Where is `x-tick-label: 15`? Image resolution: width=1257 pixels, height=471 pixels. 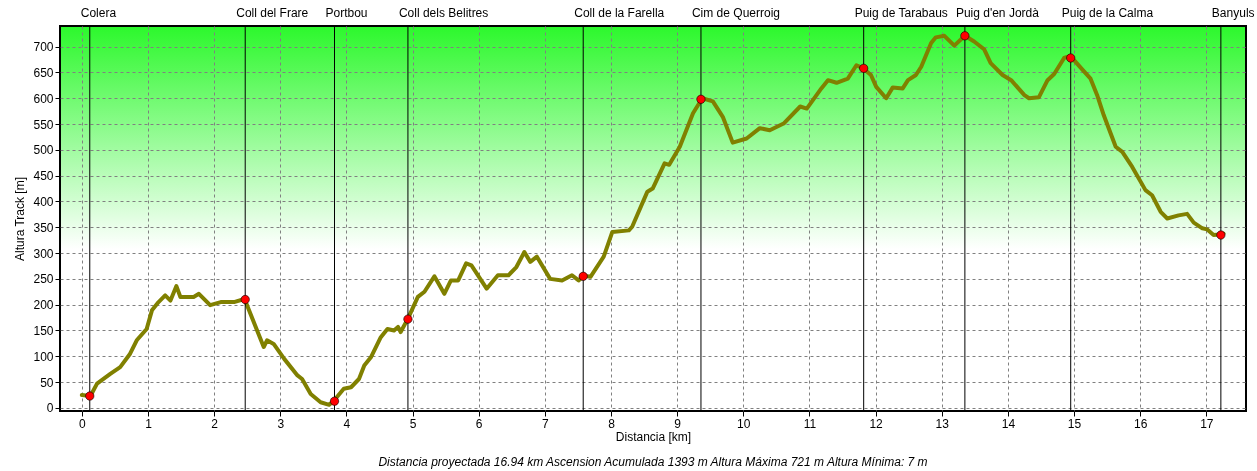
x-tick-label: 15 is located at coordinates (1074, 423).